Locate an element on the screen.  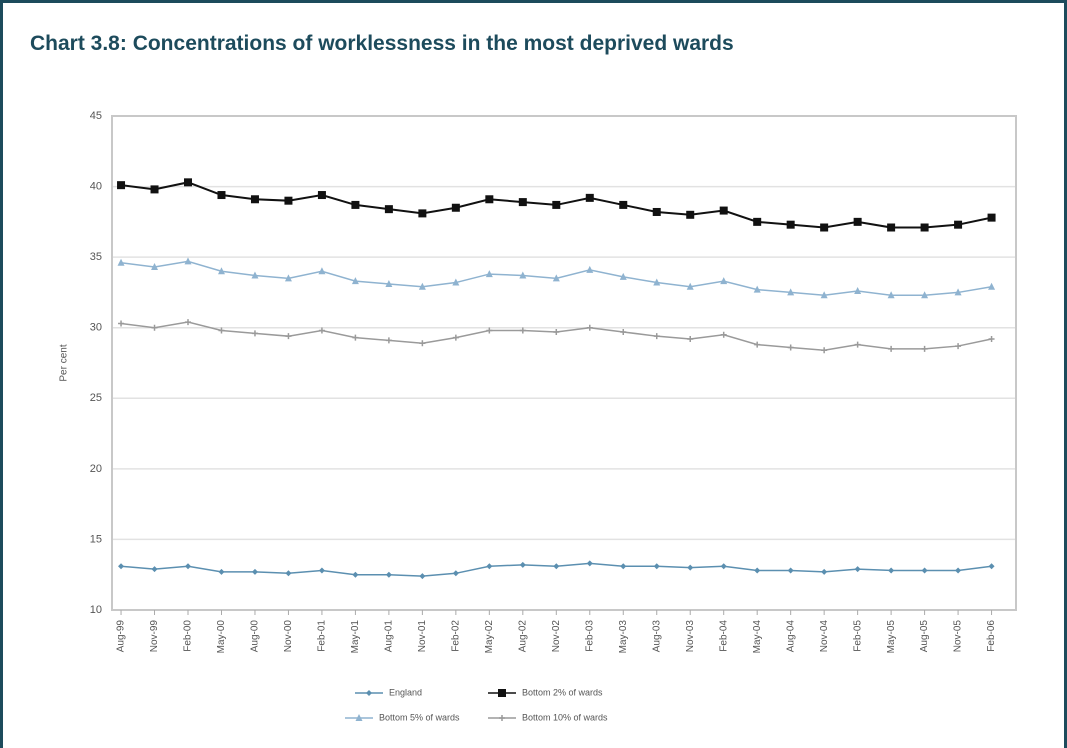
legend-label: Bottom 5% of wards is located at coordinates (419, 717).